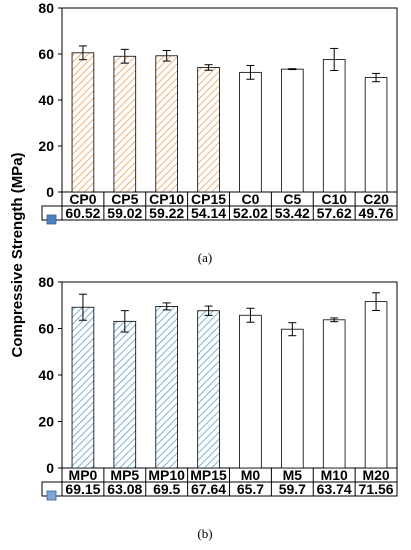  What do you see at coordinates (376, 199) in the screenshot?
I see `category-label-C20: C20` at bounding box center [376, 199].